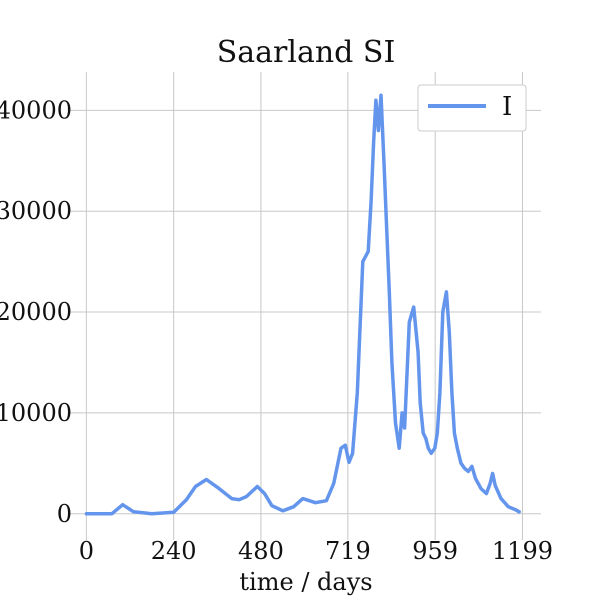 Image resolution: width=600 pixels, height=600 pixels. What do you see at coordinates (507, 107) in the screenshot?
I see `legend-label: I` at bounding box center [507, 107].